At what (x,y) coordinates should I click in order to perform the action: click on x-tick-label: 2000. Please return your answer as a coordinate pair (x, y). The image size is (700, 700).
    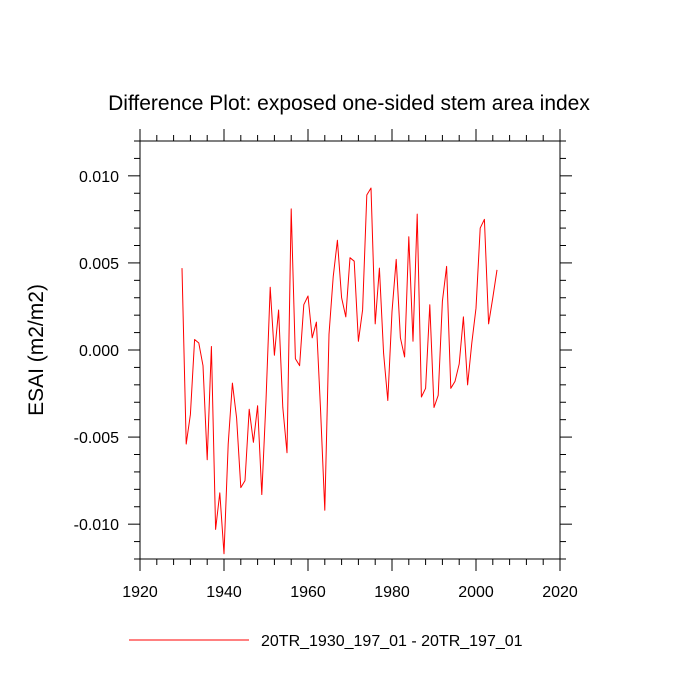
    Looking at the image, I should click on (476, 592).